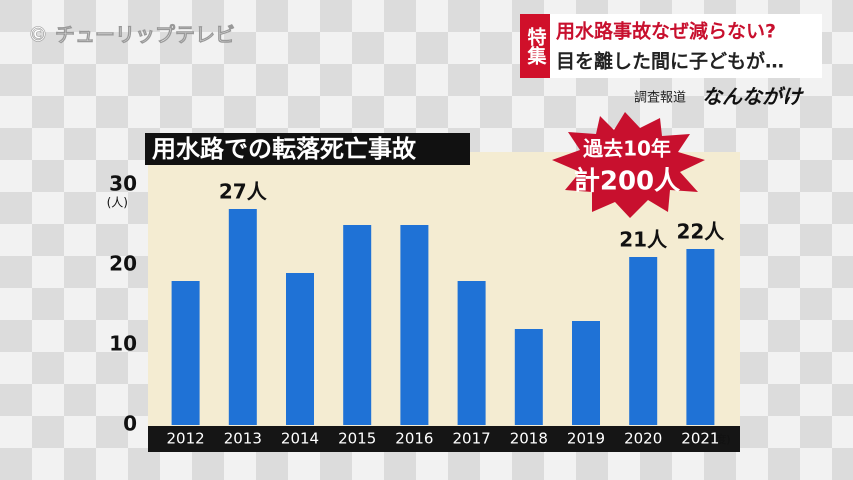 Image resolution: width=853 pixels, height=480 pixels. I want to click on data-label: 21人, so click(643, 240).